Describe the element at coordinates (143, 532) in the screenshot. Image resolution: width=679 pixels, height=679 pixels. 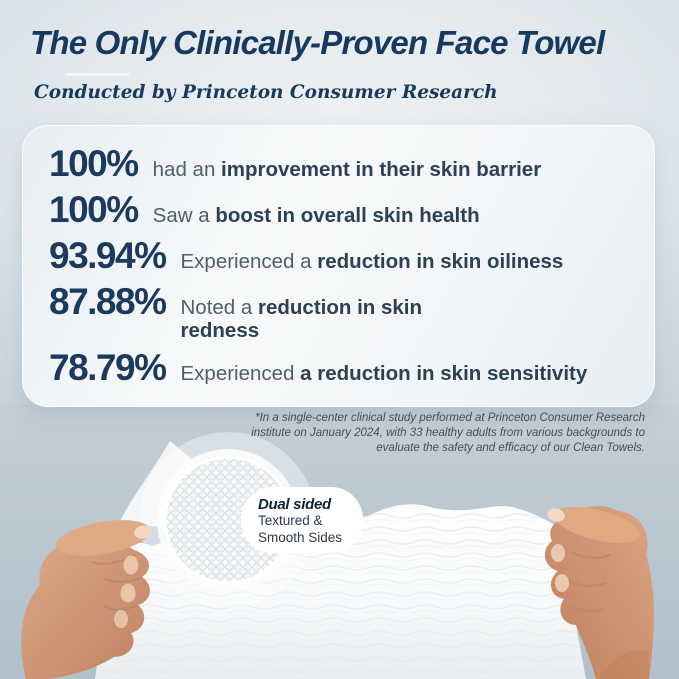
I see `left-thumb-nail` at that location.